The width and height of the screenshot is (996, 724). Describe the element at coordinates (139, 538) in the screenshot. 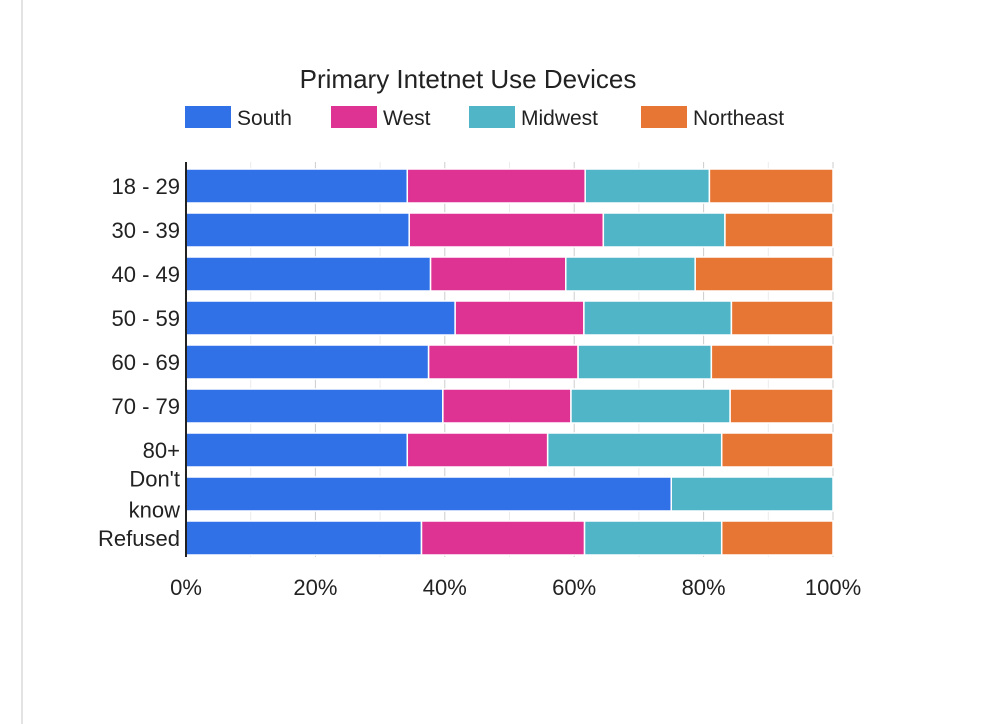

I see `y-axis-label-refused: Refused` at that location.